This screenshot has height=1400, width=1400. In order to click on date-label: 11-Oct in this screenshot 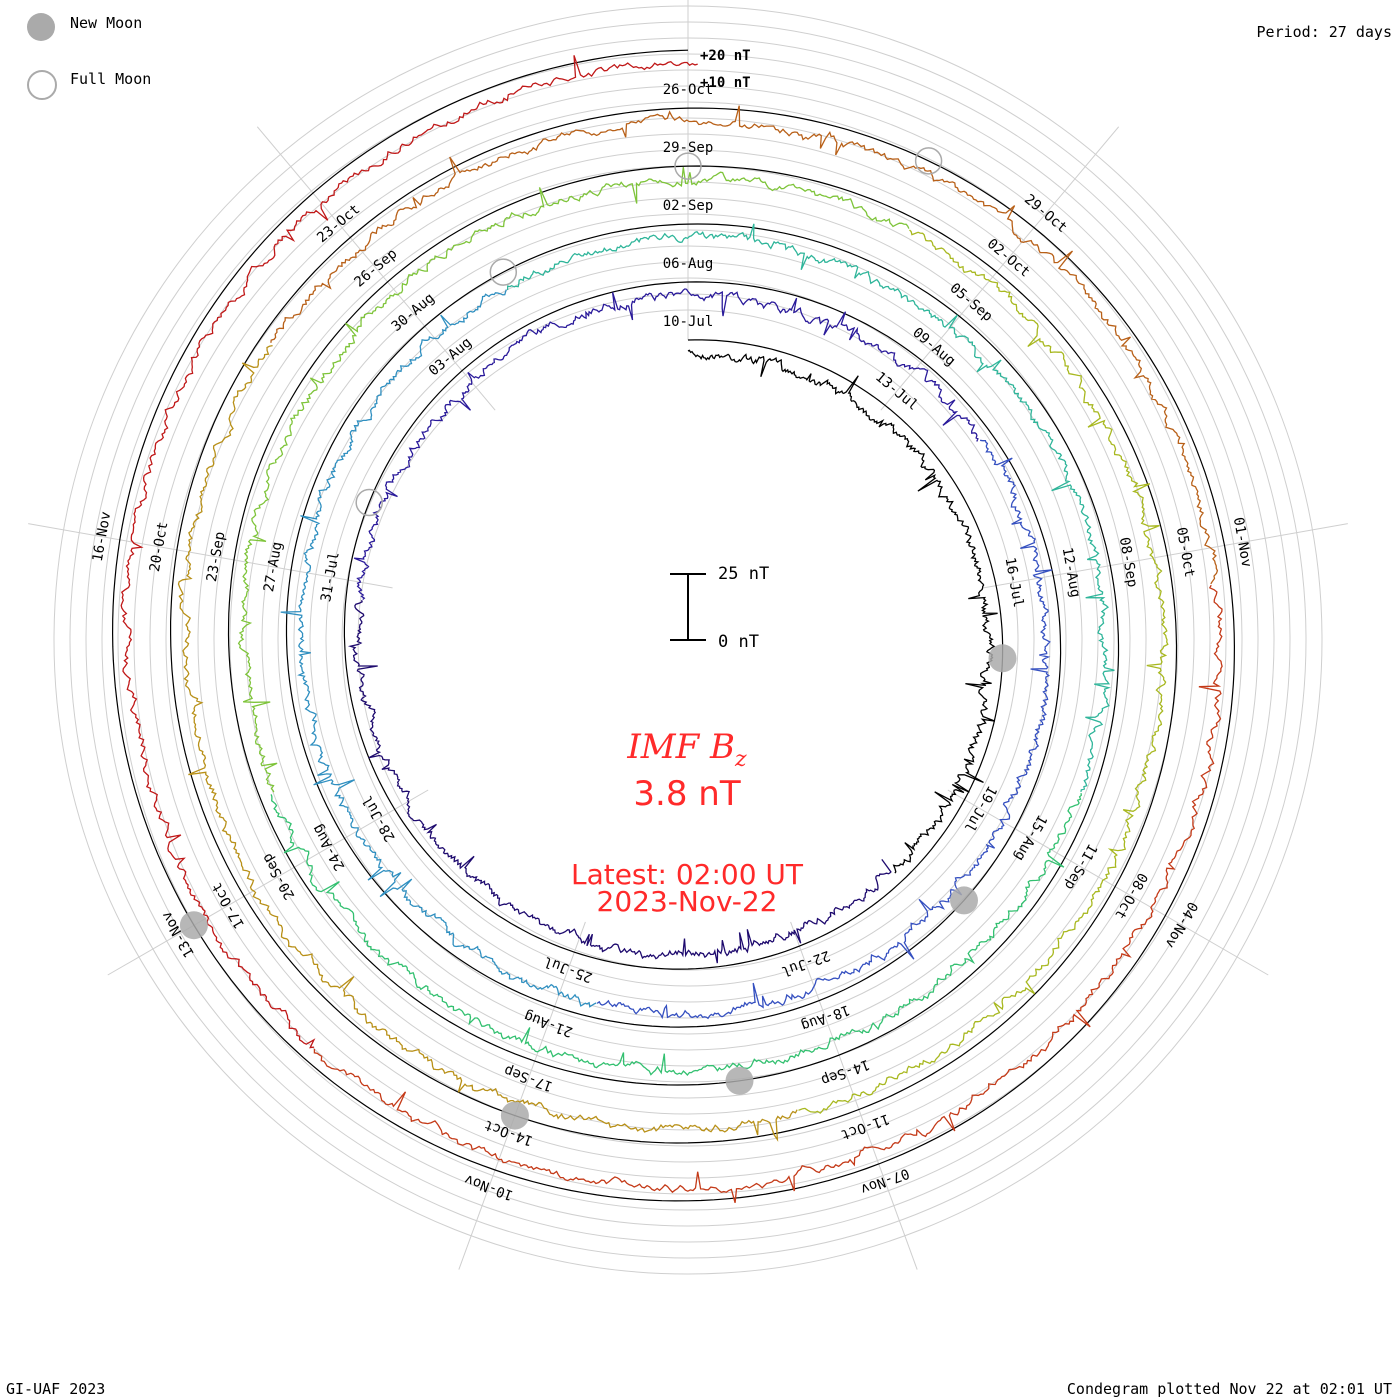, I will do `click(865, 1126)`.